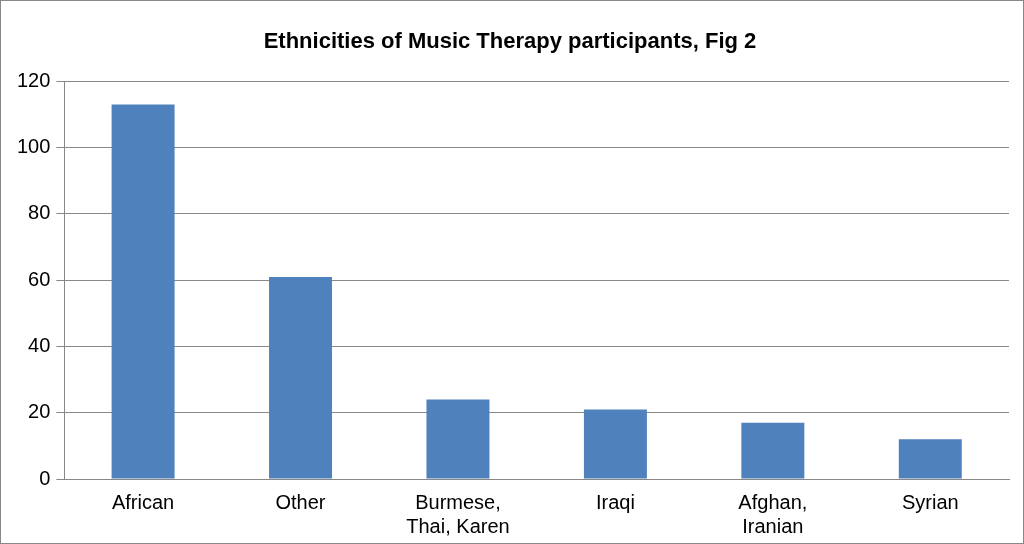 Image resolution: width=1024 pixels, height=544 pixels. What do you see at coordinates (39, 278) in the screenshot?
I see `y-tick-label: 60` at bounding box center [39, 278].